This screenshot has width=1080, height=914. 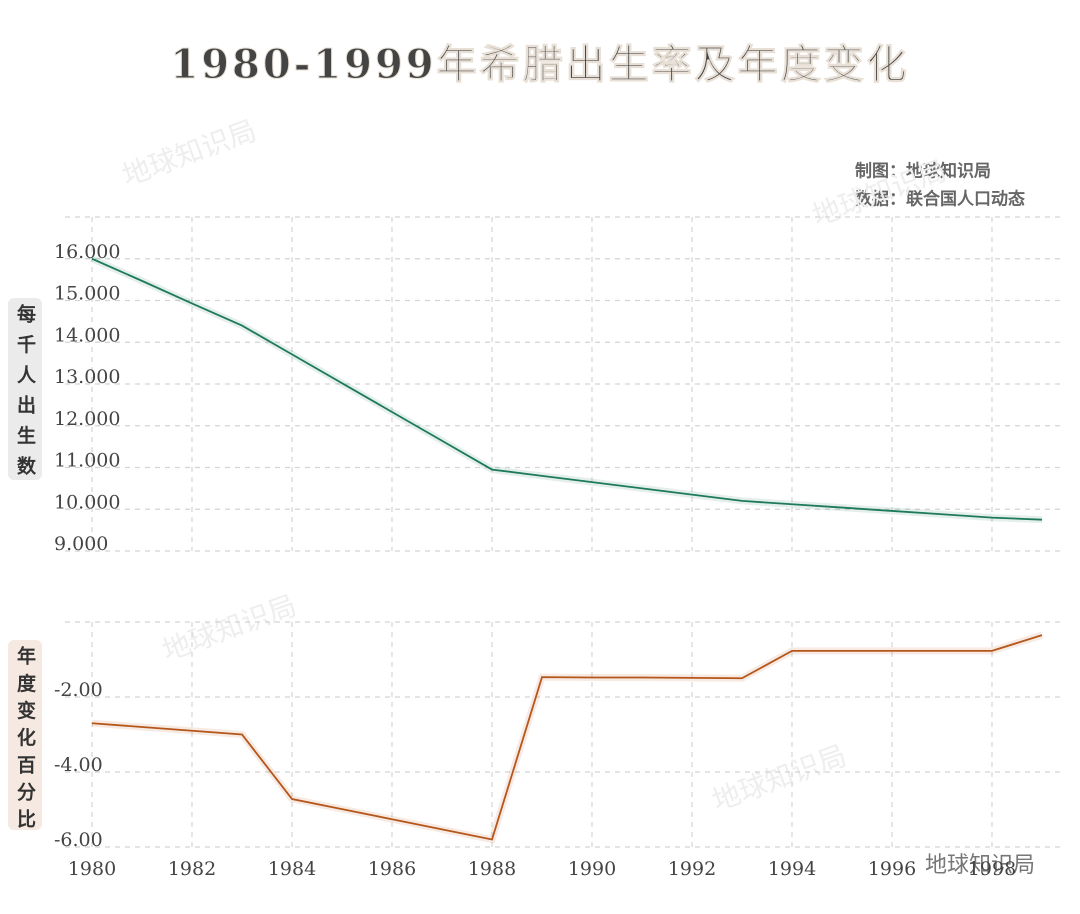 What do you see at coordinates (492, 869) in the screenshot?
I see `x-tick-label: 1988` at bounding box center [492, 869].